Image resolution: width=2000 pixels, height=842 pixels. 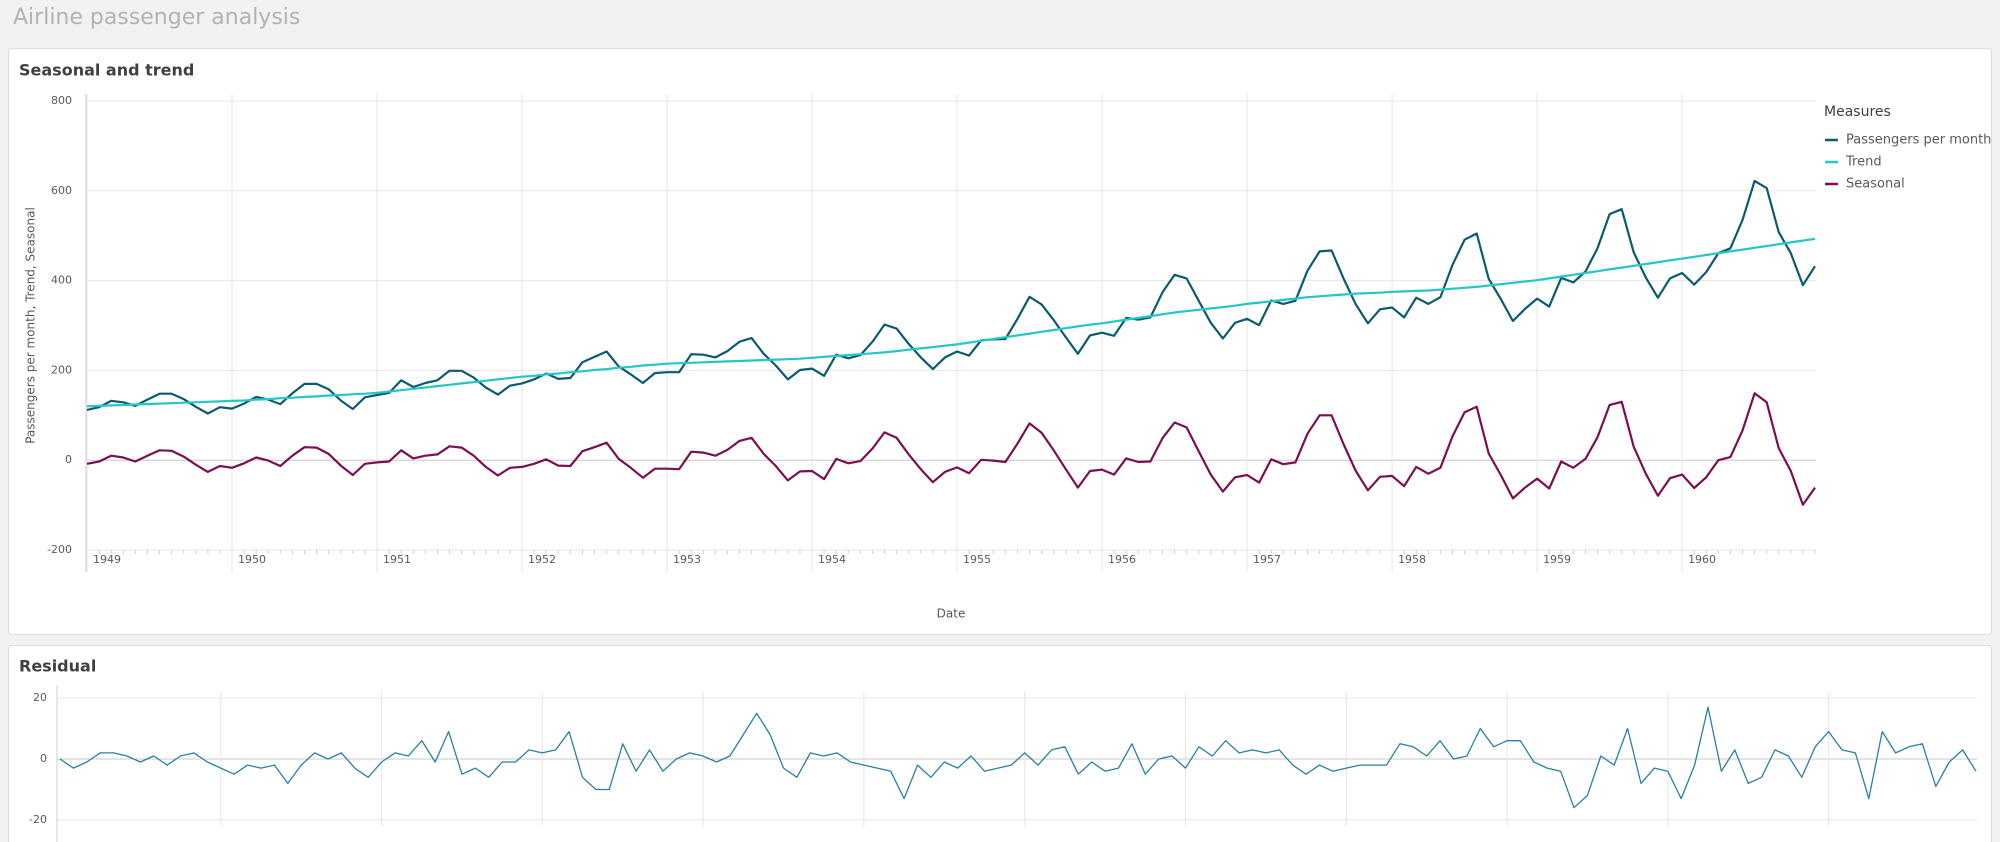 What do you see at coordinates (61, 280) in the screenshot?
I see `y-tick-label: 400` at bounding box center [61, 280].